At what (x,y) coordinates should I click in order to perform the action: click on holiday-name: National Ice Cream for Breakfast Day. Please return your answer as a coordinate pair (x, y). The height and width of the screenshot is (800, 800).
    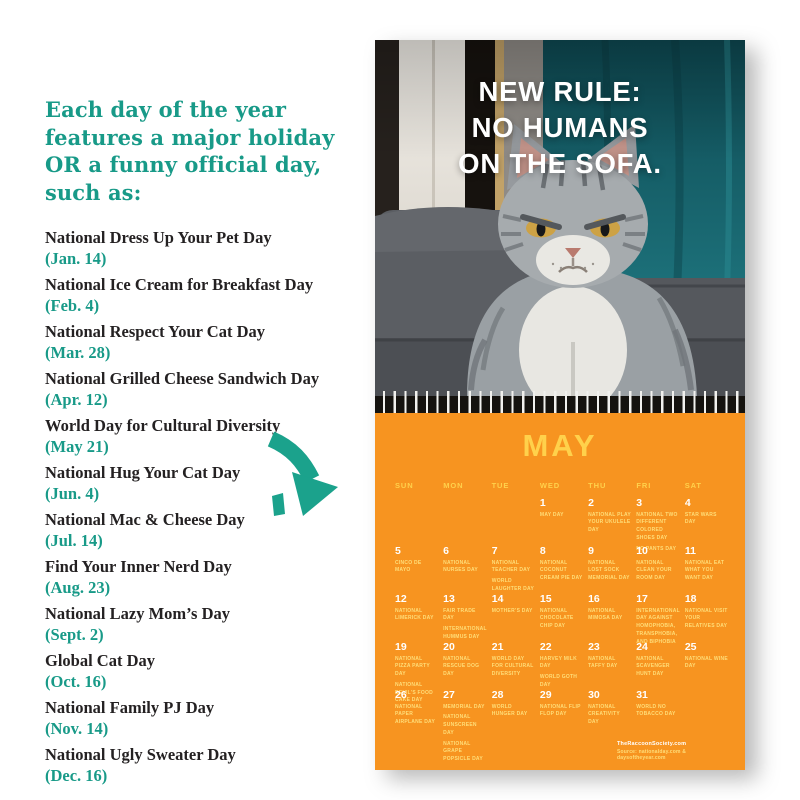
    Looking at the image, I should click on (179, 284).